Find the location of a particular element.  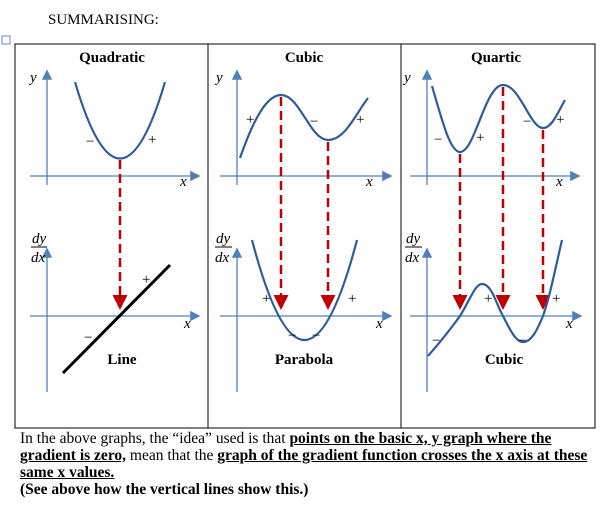

caption: Parabola is located at coordinates (304, 360).